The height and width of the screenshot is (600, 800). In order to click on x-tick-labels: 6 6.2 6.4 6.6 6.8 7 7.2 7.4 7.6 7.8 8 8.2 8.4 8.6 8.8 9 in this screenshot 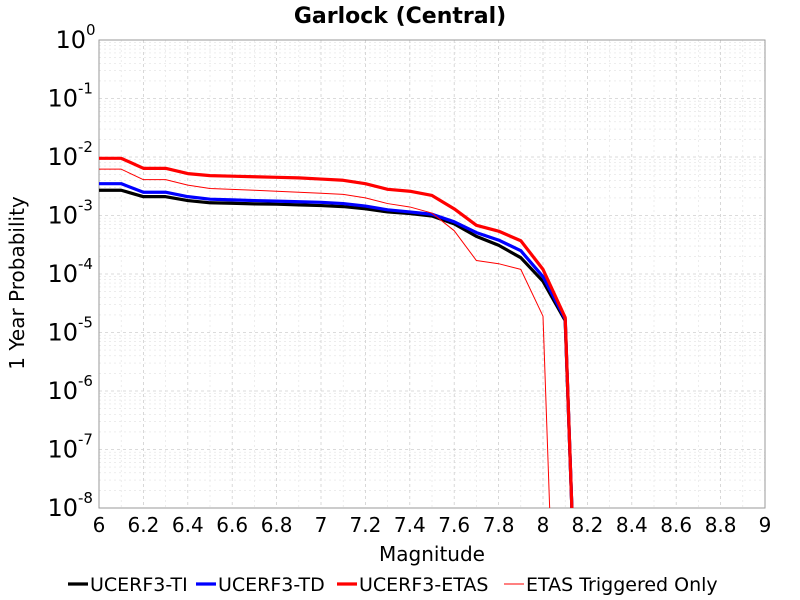, I will do `click(432, 525)`.